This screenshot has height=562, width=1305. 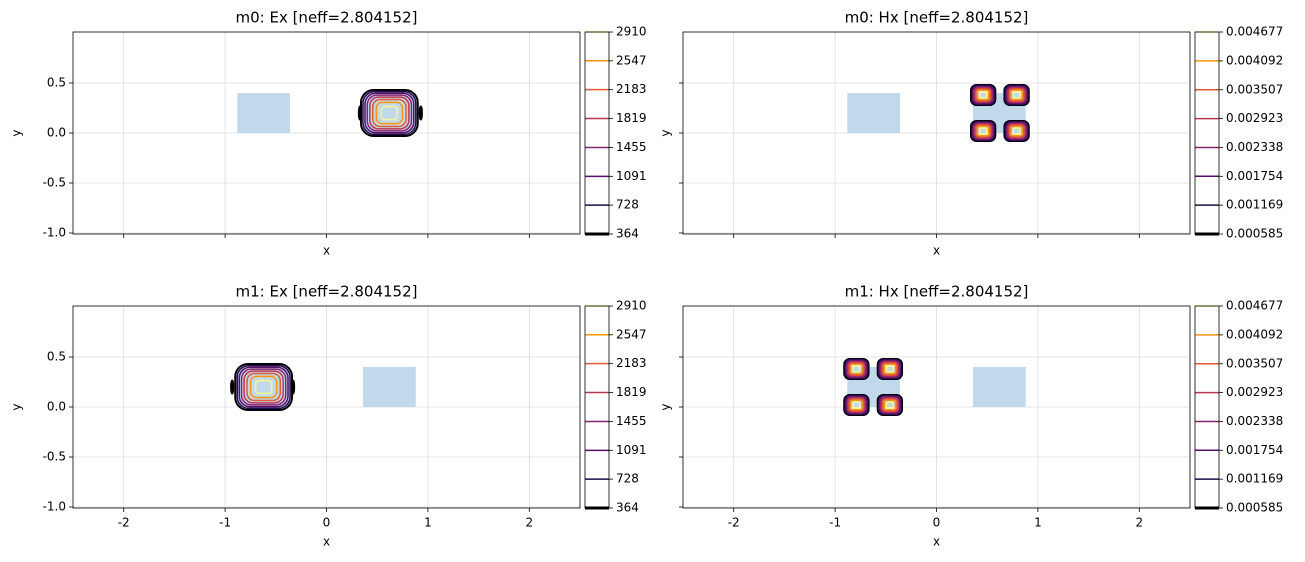 I want to click on colorbar-tick-label: 2183, so click(x=631, y=89).